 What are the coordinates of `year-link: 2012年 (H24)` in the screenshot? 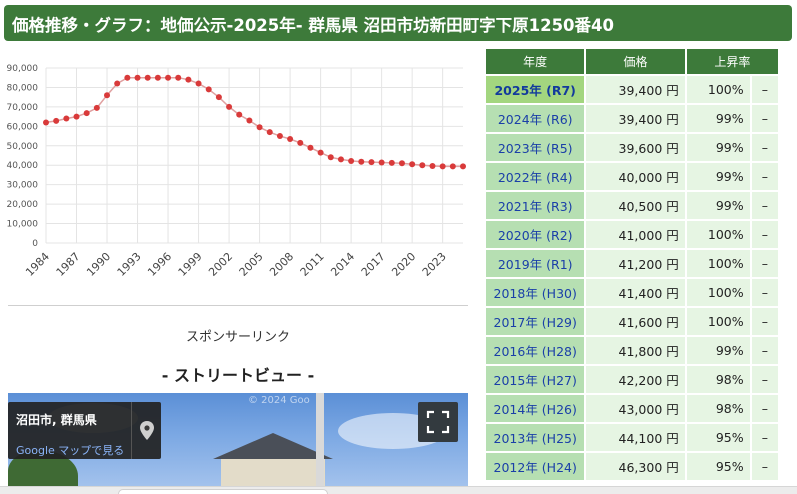 It's located at (535, 466).